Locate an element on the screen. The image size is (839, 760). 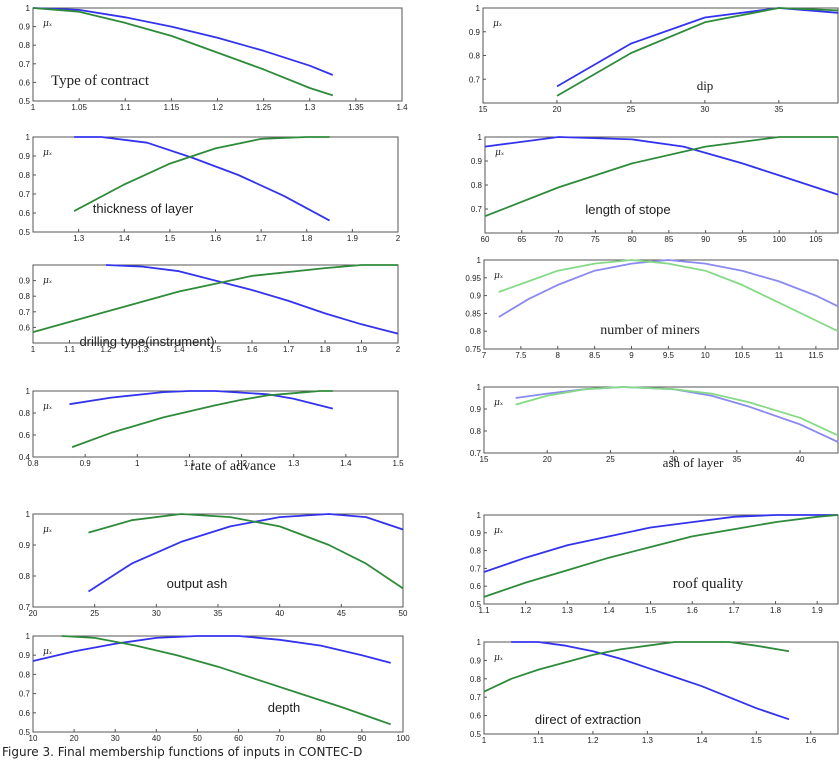
x-tick-label: 40 is located at coordinates (279, 613).